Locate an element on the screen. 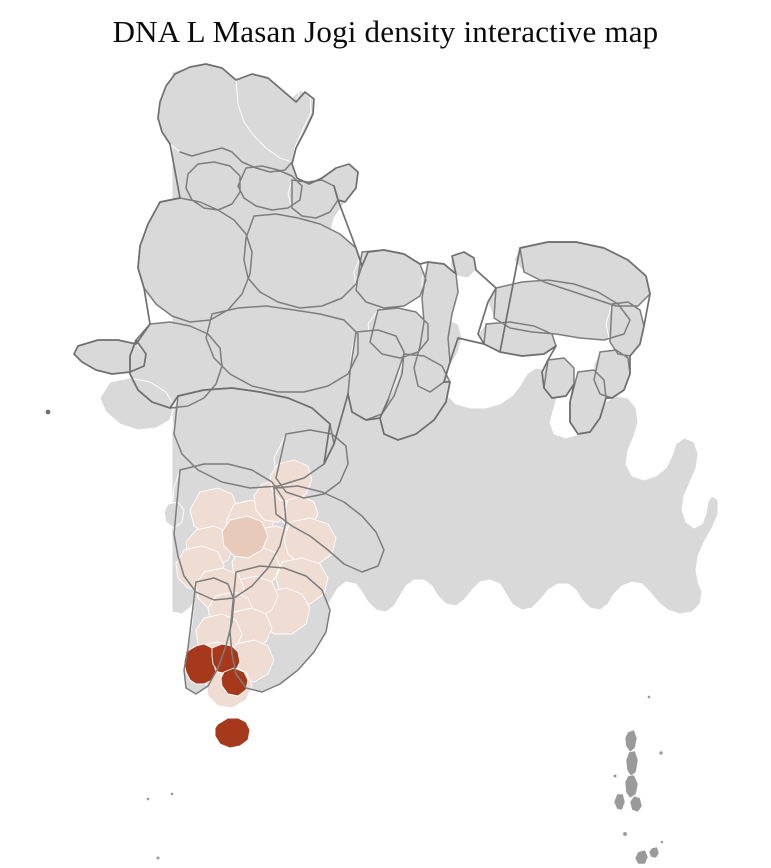  andaman-island-south is located at coordinates (631, 786).